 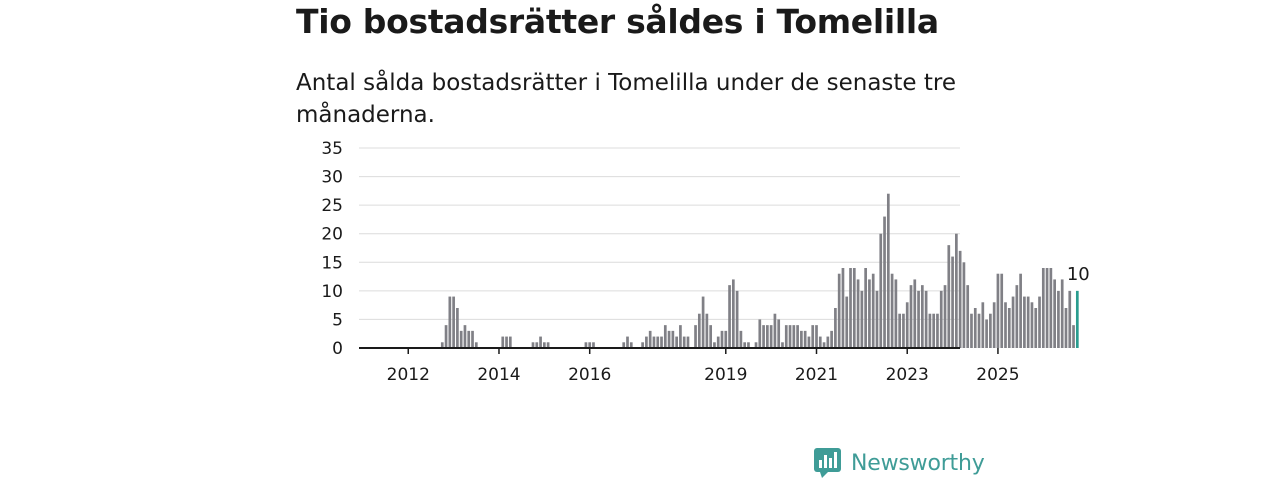 I want to click on y-tick-label: 0, so click(x=337, y=349).